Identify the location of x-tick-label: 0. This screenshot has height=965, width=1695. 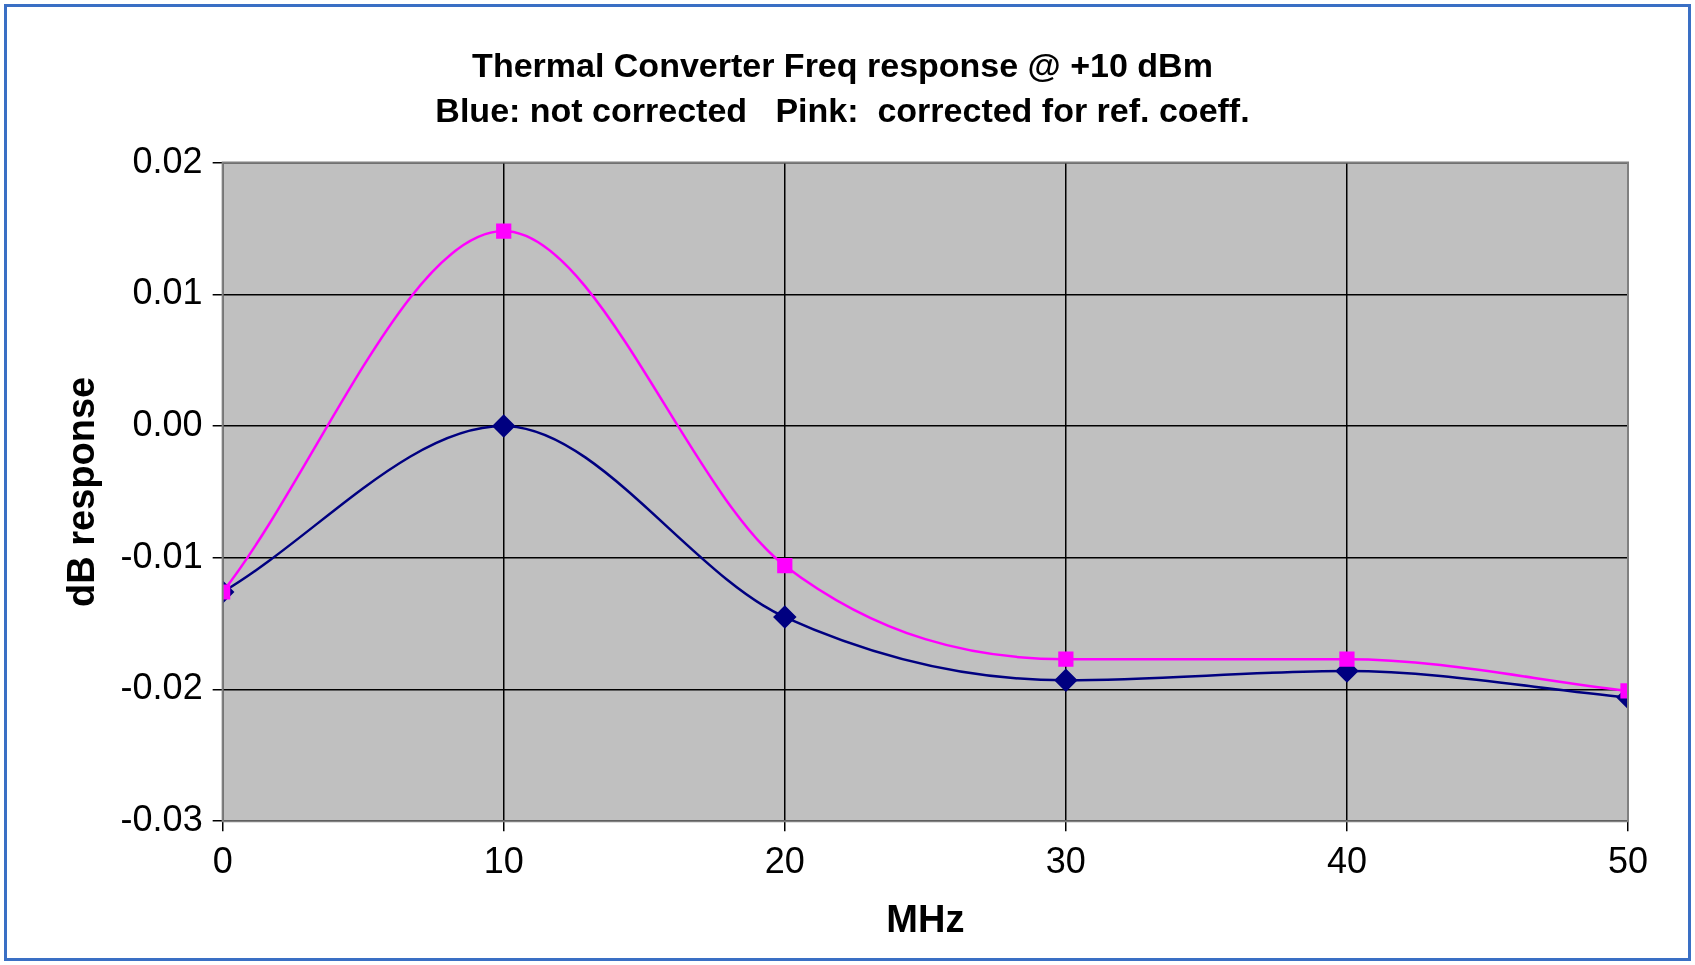
(222, 860).